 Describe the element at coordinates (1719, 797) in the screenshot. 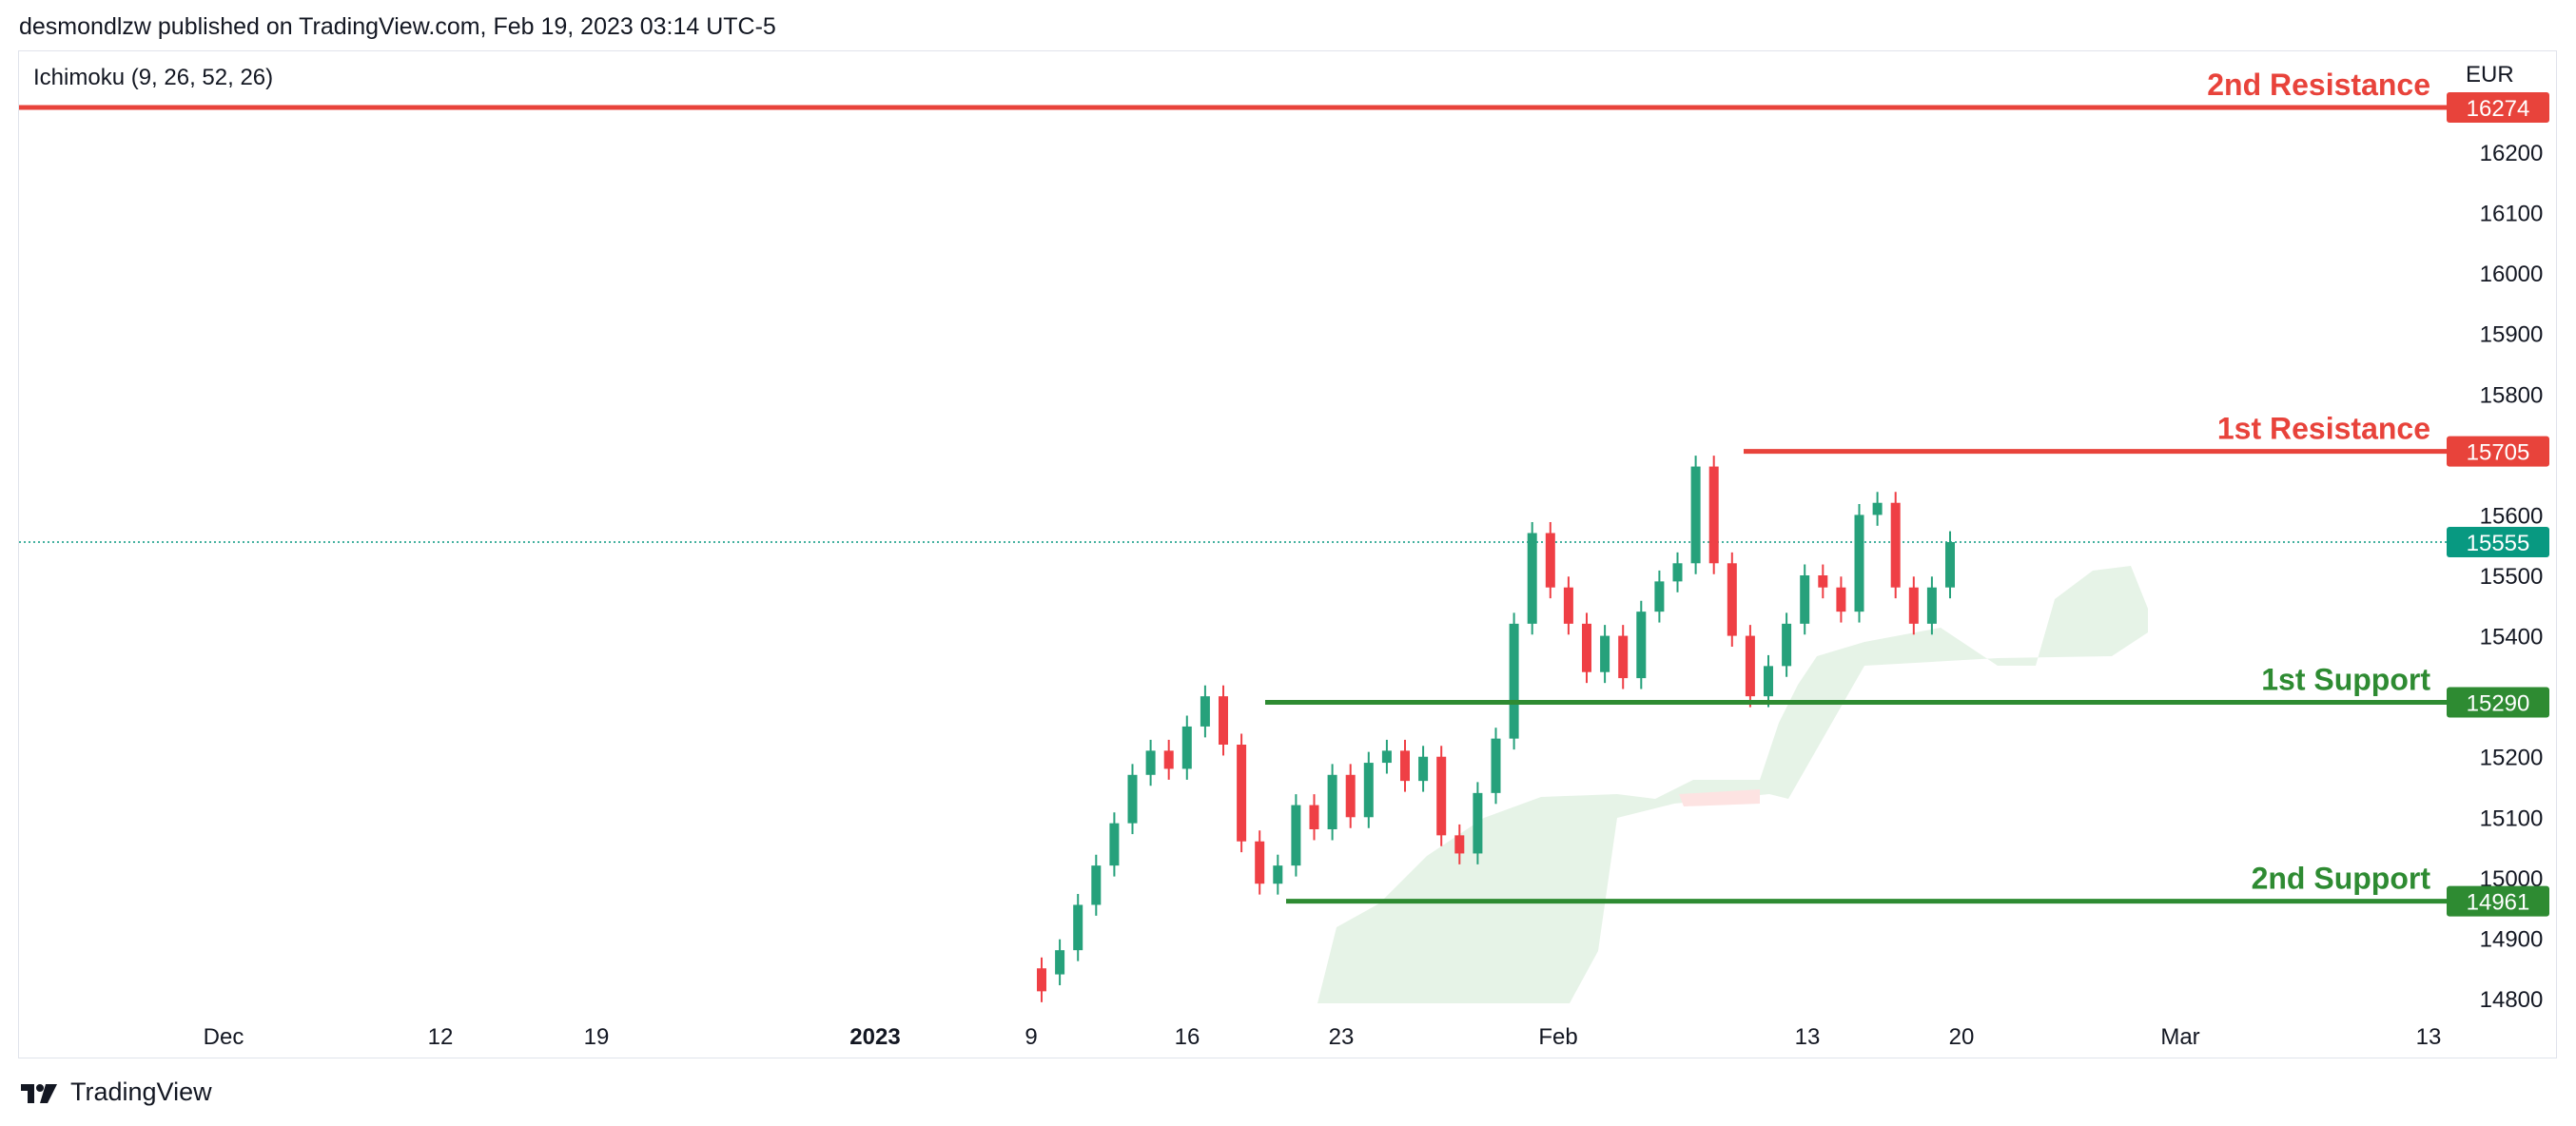

I see `ichimoku-cloud-bearish` at that location.